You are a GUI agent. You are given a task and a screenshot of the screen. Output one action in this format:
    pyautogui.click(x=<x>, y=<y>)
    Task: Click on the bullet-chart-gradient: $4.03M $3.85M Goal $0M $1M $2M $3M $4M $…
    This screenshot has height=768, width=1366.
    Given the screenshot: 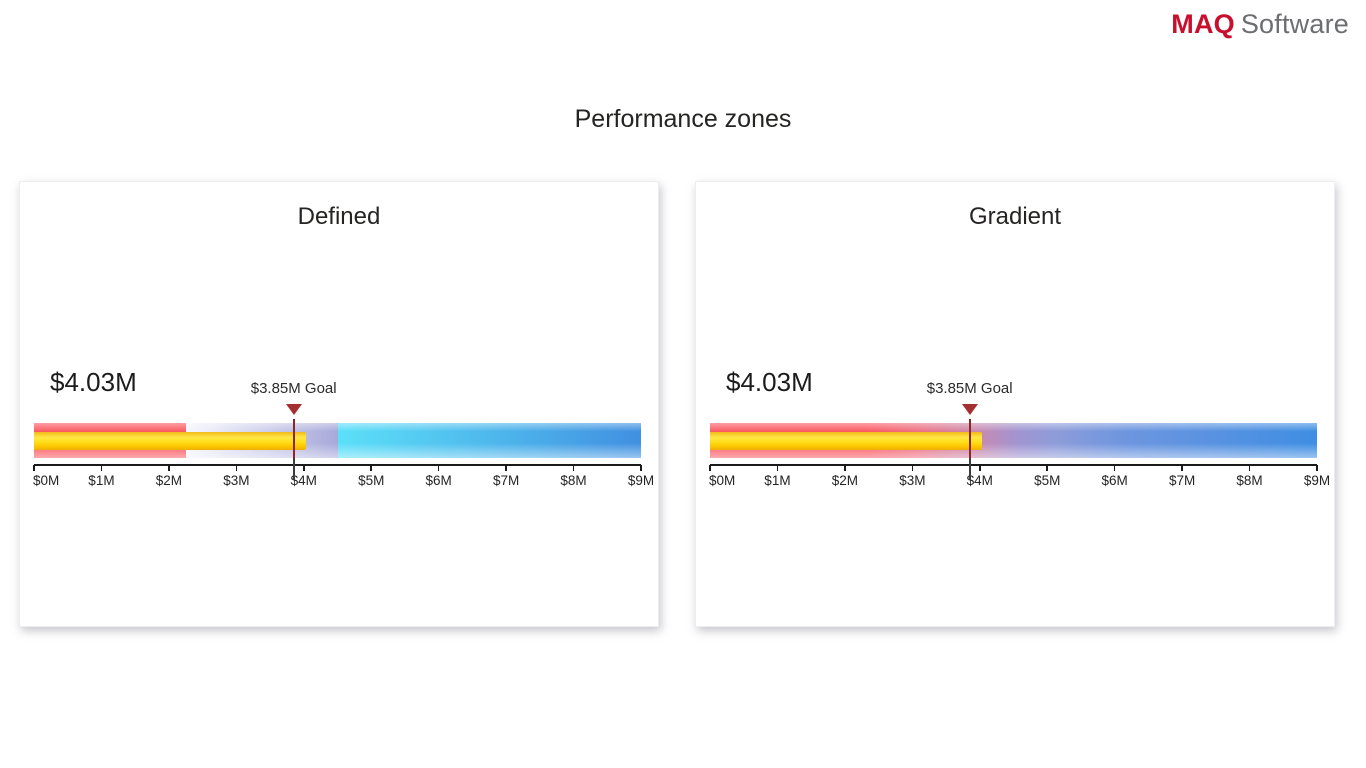 What is the action you would take?
    pyautogui.click(x=1019, y=432)
    